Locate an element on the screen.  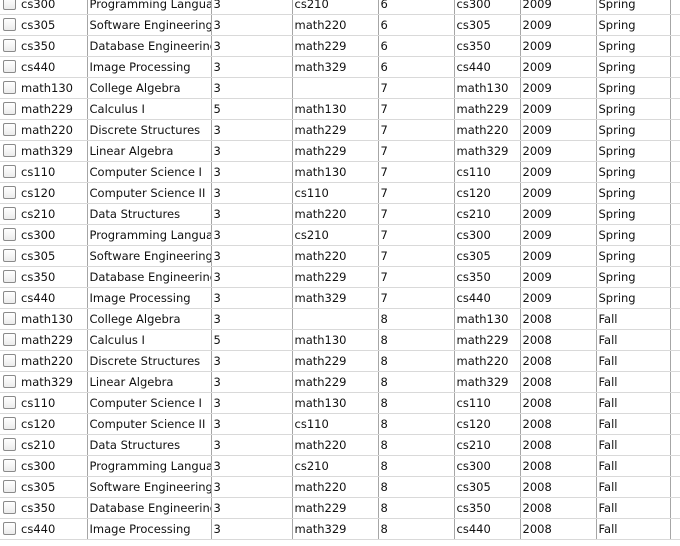
credits-cell: 5 is located at coordinates (252, 340).